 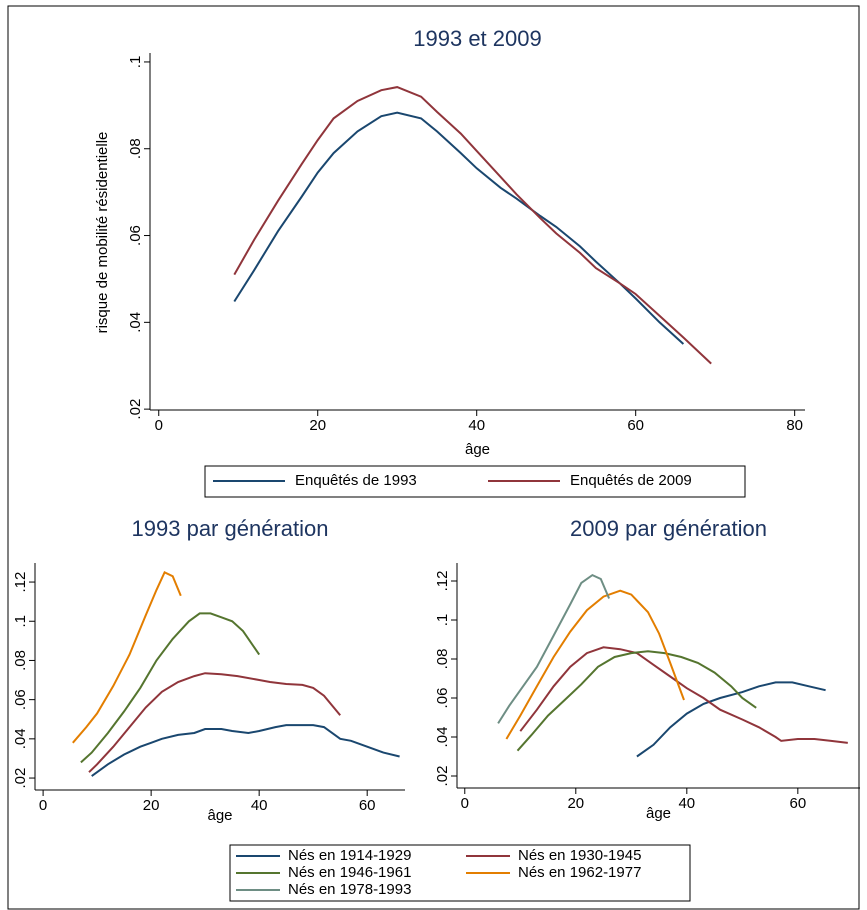 What do you see at coordinates (349, 889) in the screenshot?
I see `legend-label: Nés en 1978-1993` at bounding box center [349, 889].